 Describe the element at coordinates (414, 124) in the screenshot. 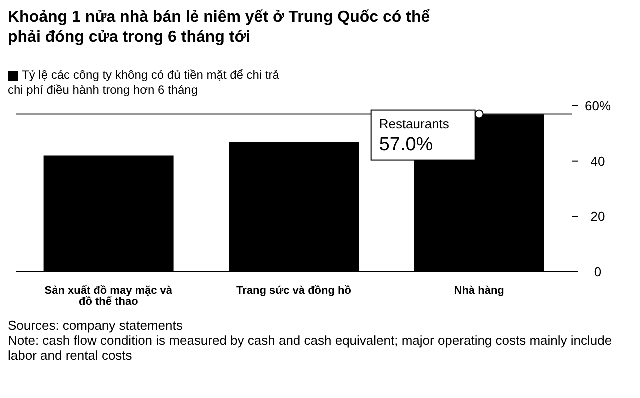

I see `annotation: Restaurants` at that location.